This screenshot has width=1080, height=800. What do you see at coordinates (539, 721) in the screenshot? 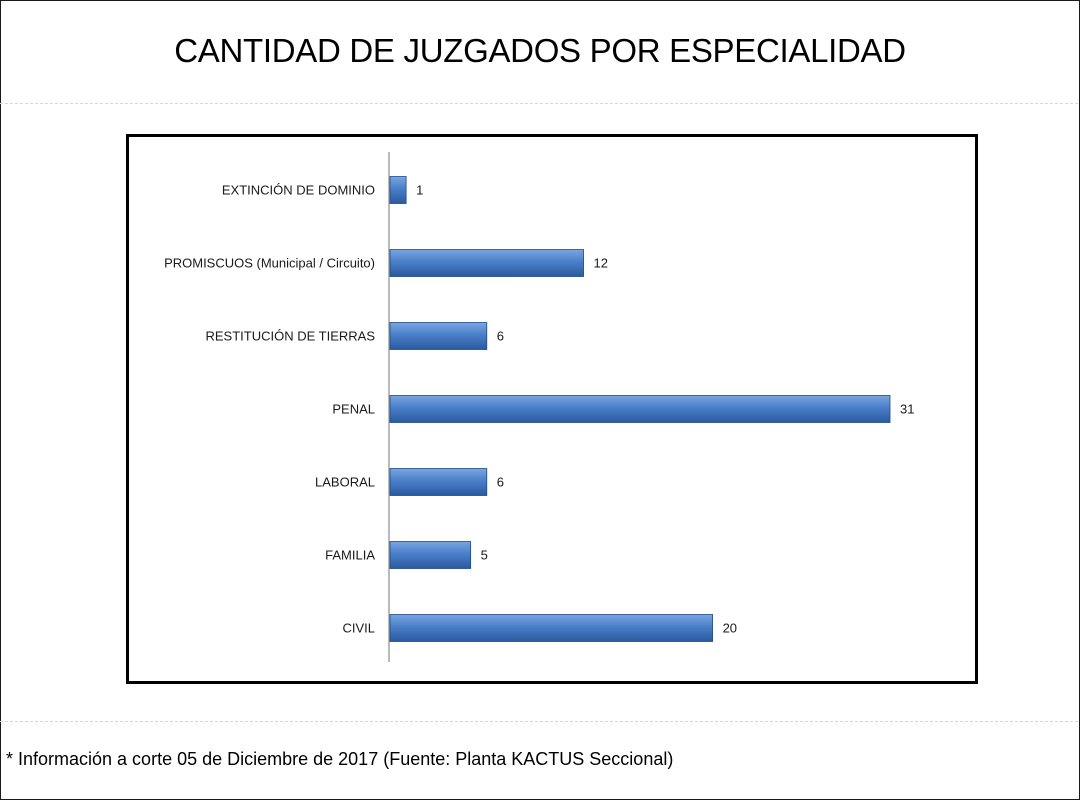
I see `footer-divider` at bounding box center [539, 721].